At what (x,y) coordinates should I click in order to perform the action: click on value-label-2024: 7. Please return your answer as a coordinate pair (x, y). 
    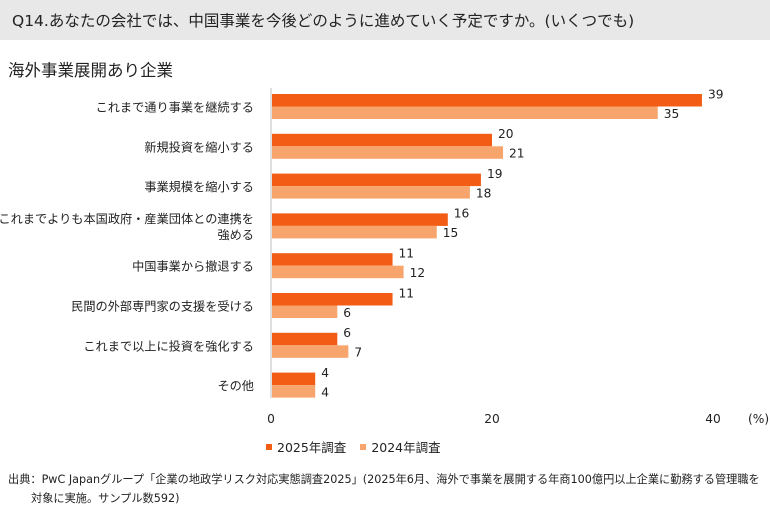
    Looking at the image, I should click on (358, 353).